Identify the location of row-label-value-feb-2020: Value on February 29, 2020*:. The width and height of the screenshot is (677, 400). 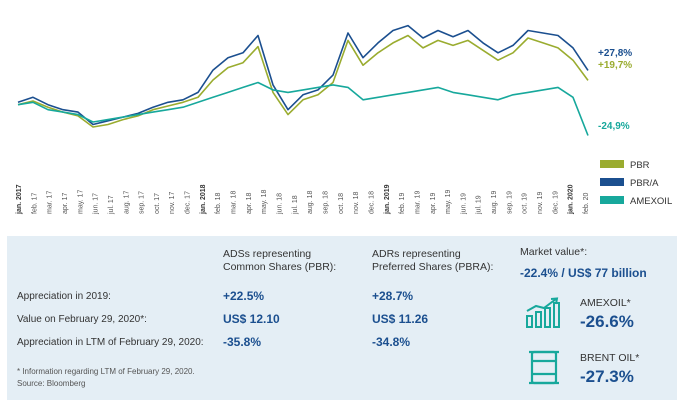
(82, 319).